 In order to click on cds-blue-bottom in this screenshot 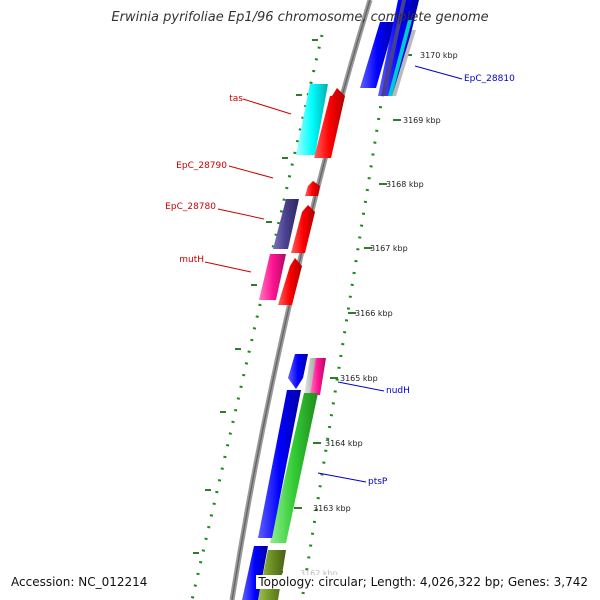, I will do `click(255, 573)`.